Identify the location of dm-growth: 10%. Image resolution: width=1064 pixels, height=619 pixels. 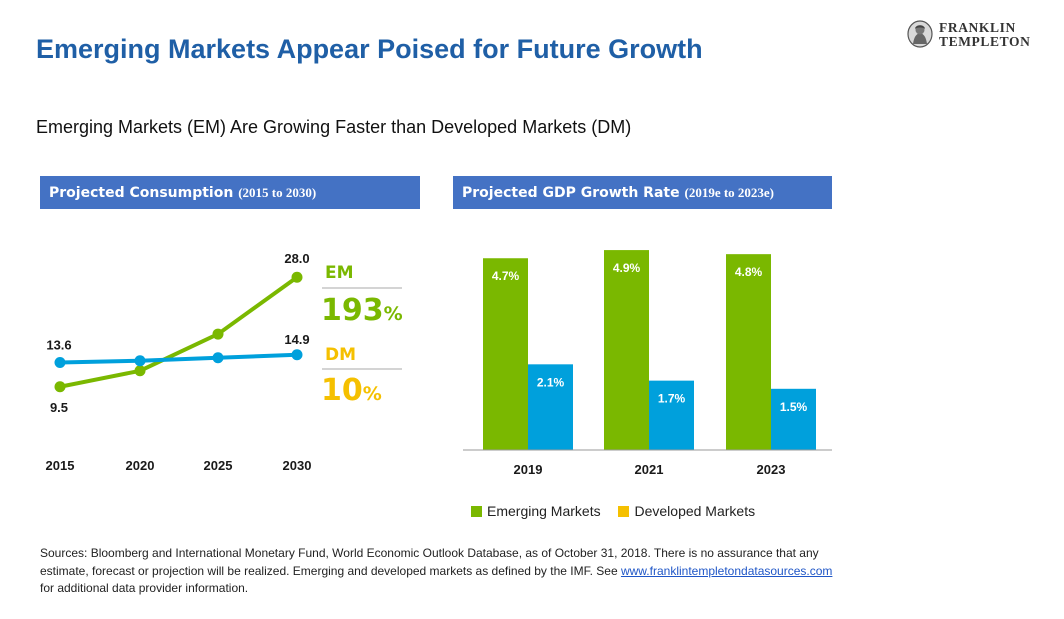
(351, 390).